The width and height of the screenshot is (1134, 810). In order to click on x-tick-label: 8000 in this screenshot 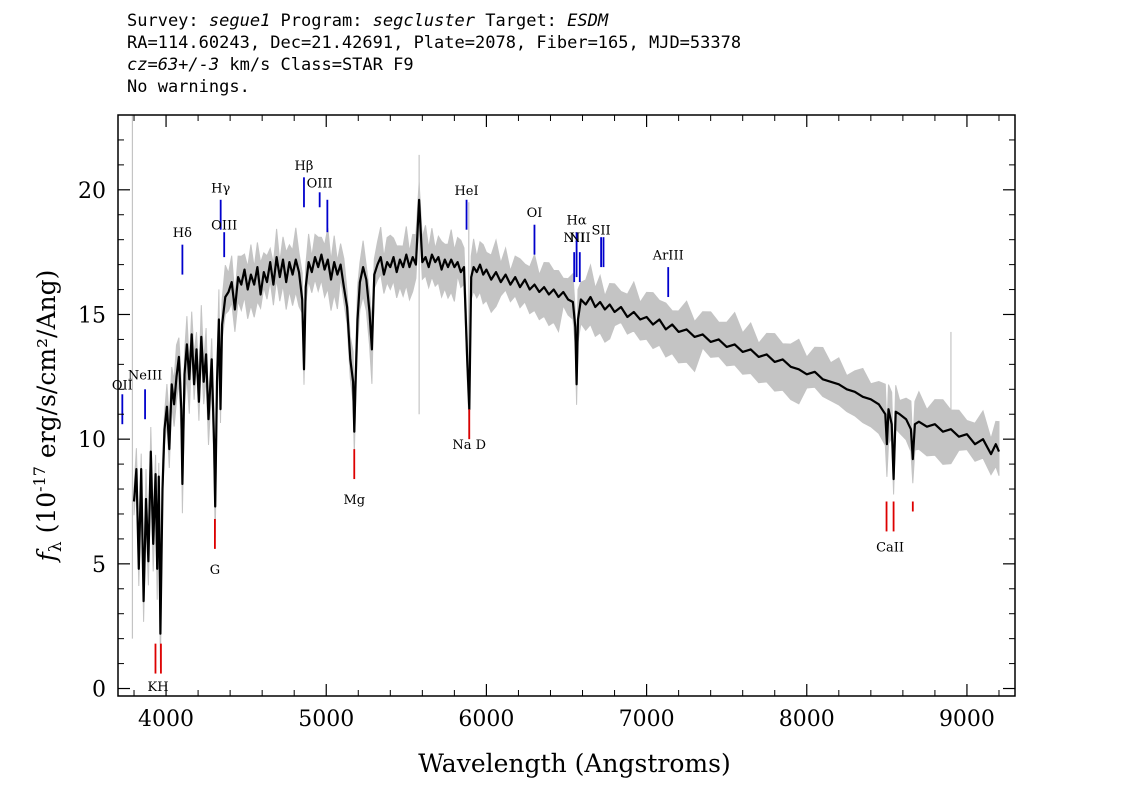, I will do `click(807, 719)`.